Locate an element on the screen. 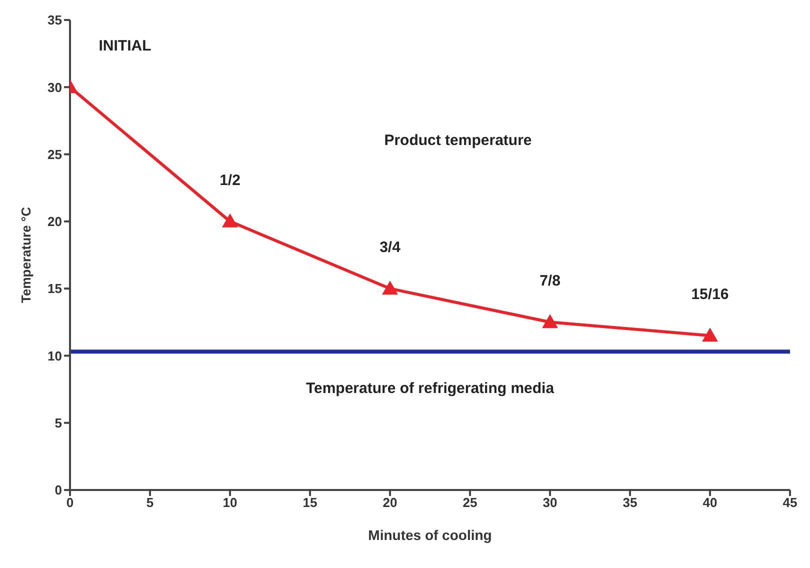 The width and height of the screenshot is (810, 568). x-tick-label: 20 is located at coordinates (390, 502).